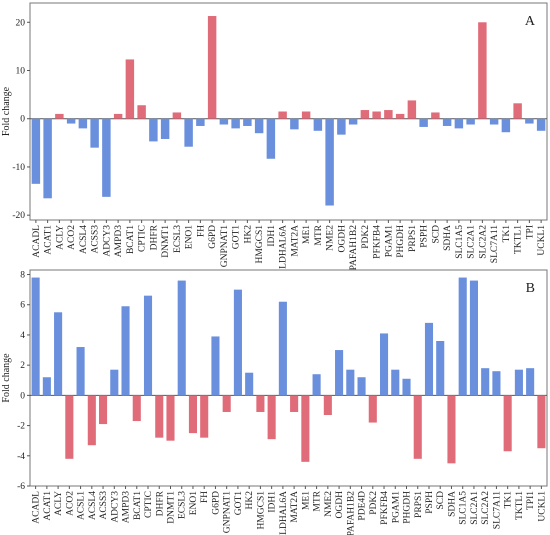 The height and width of the screenshot is (535, 550). I want to click on x-tick-label: HK2, so click(248, 234).